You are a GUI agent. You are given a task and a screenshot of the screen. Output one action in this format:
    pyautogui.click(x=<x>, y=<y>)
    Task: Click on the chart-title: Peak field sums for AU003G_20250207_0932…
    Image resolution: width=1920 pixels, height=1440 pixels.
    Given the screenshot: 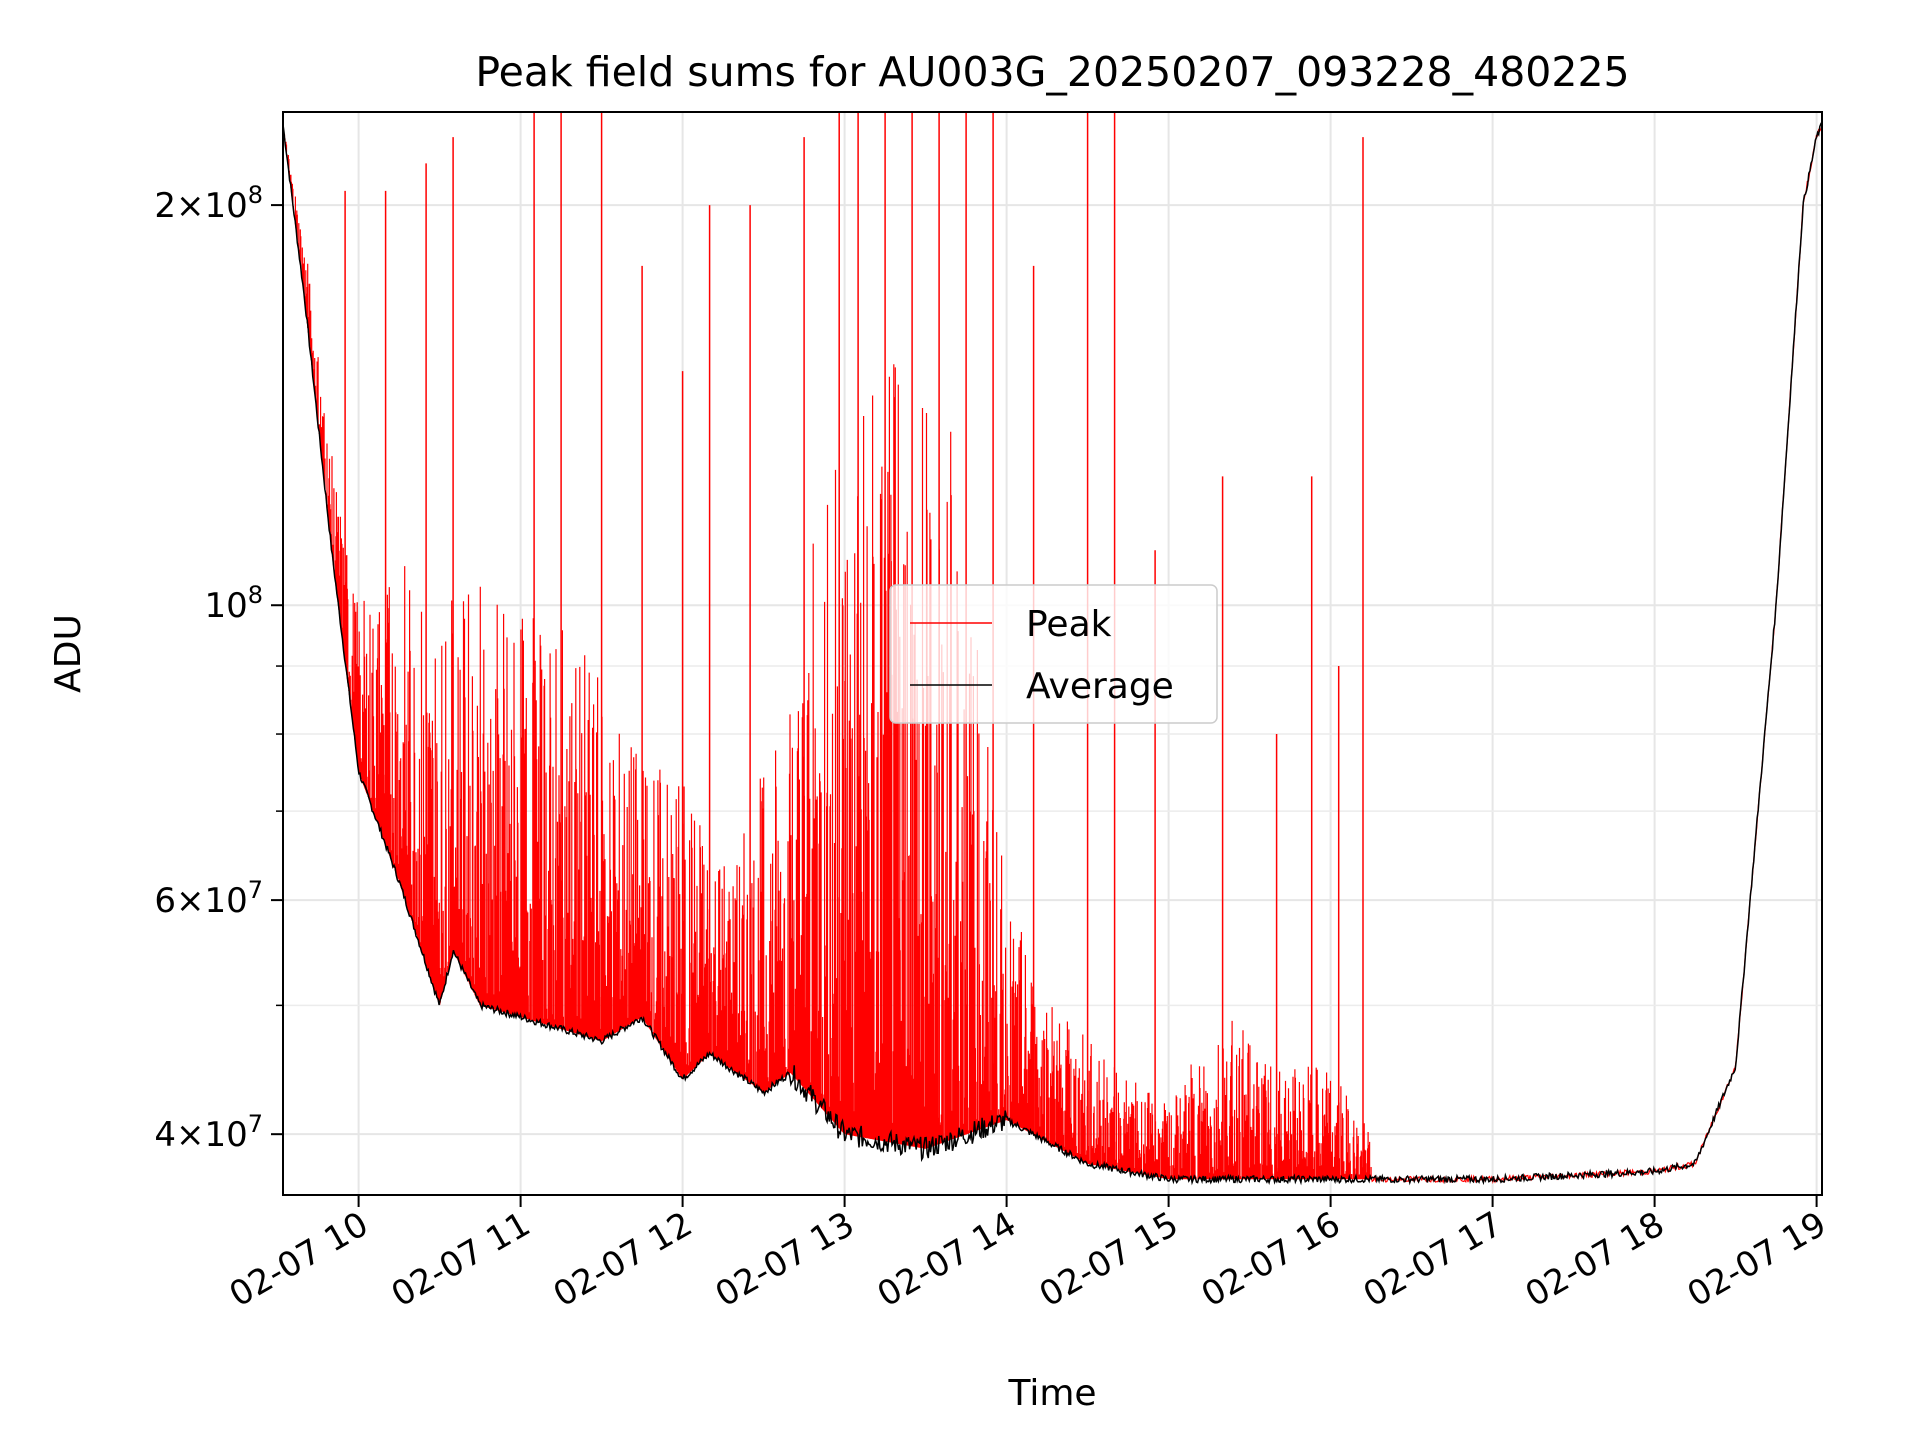 What is the action you would take?
    pyautogui.click(x=1052, y=72)
    